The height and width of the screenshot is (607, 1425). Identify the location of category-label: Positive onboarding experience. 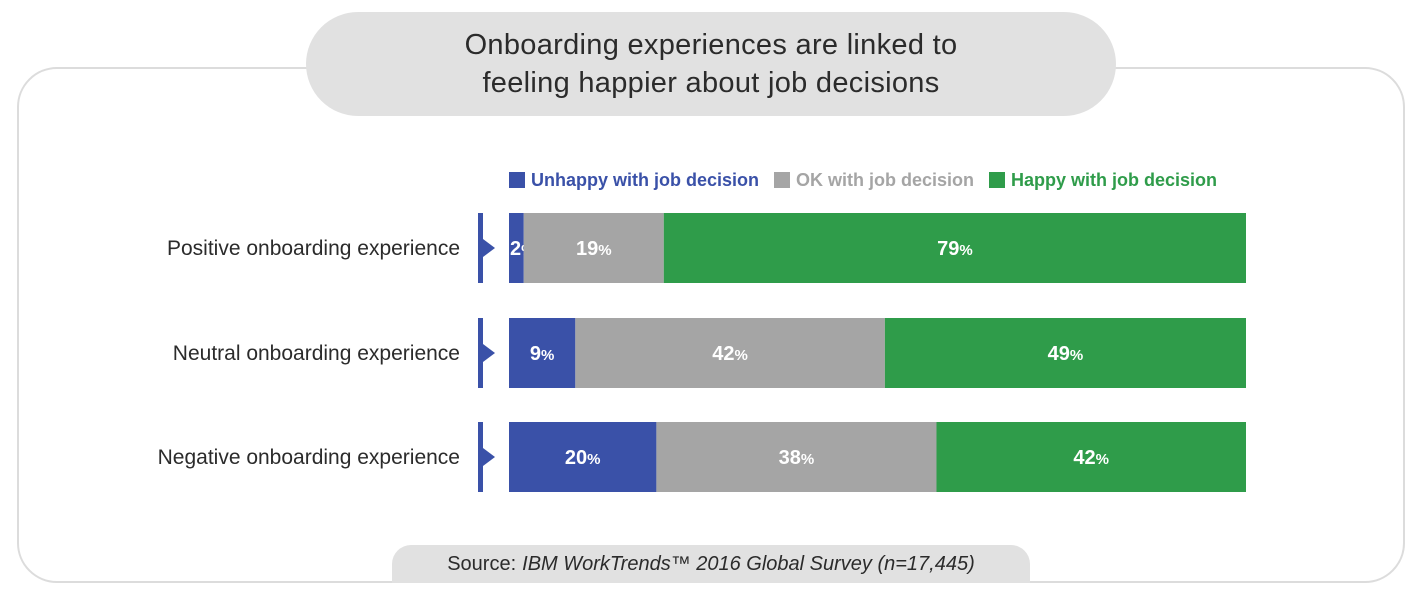
(313, 248).